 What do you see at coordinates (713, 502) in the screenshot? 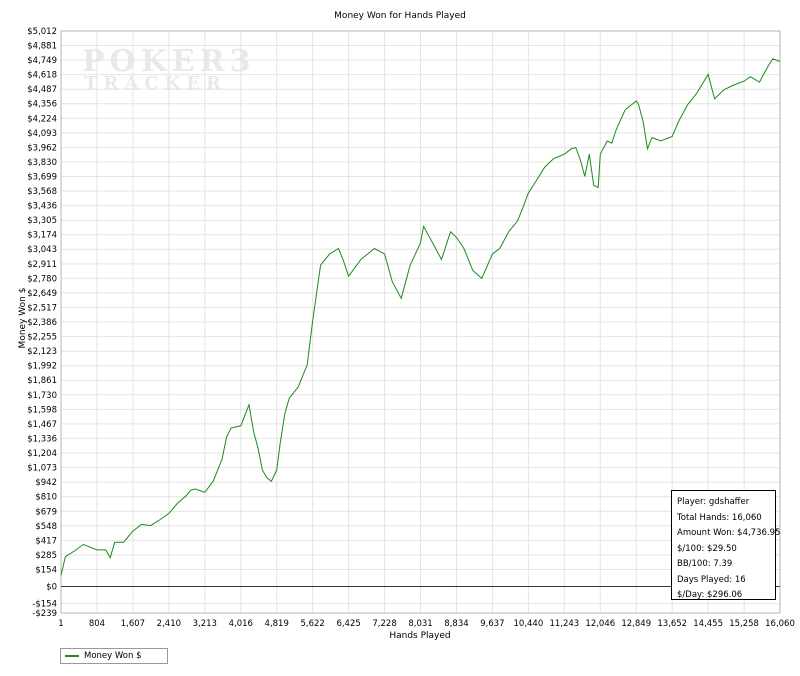
I see `stats-player: Player: gdshaffer` at bounding box center [713, 502].